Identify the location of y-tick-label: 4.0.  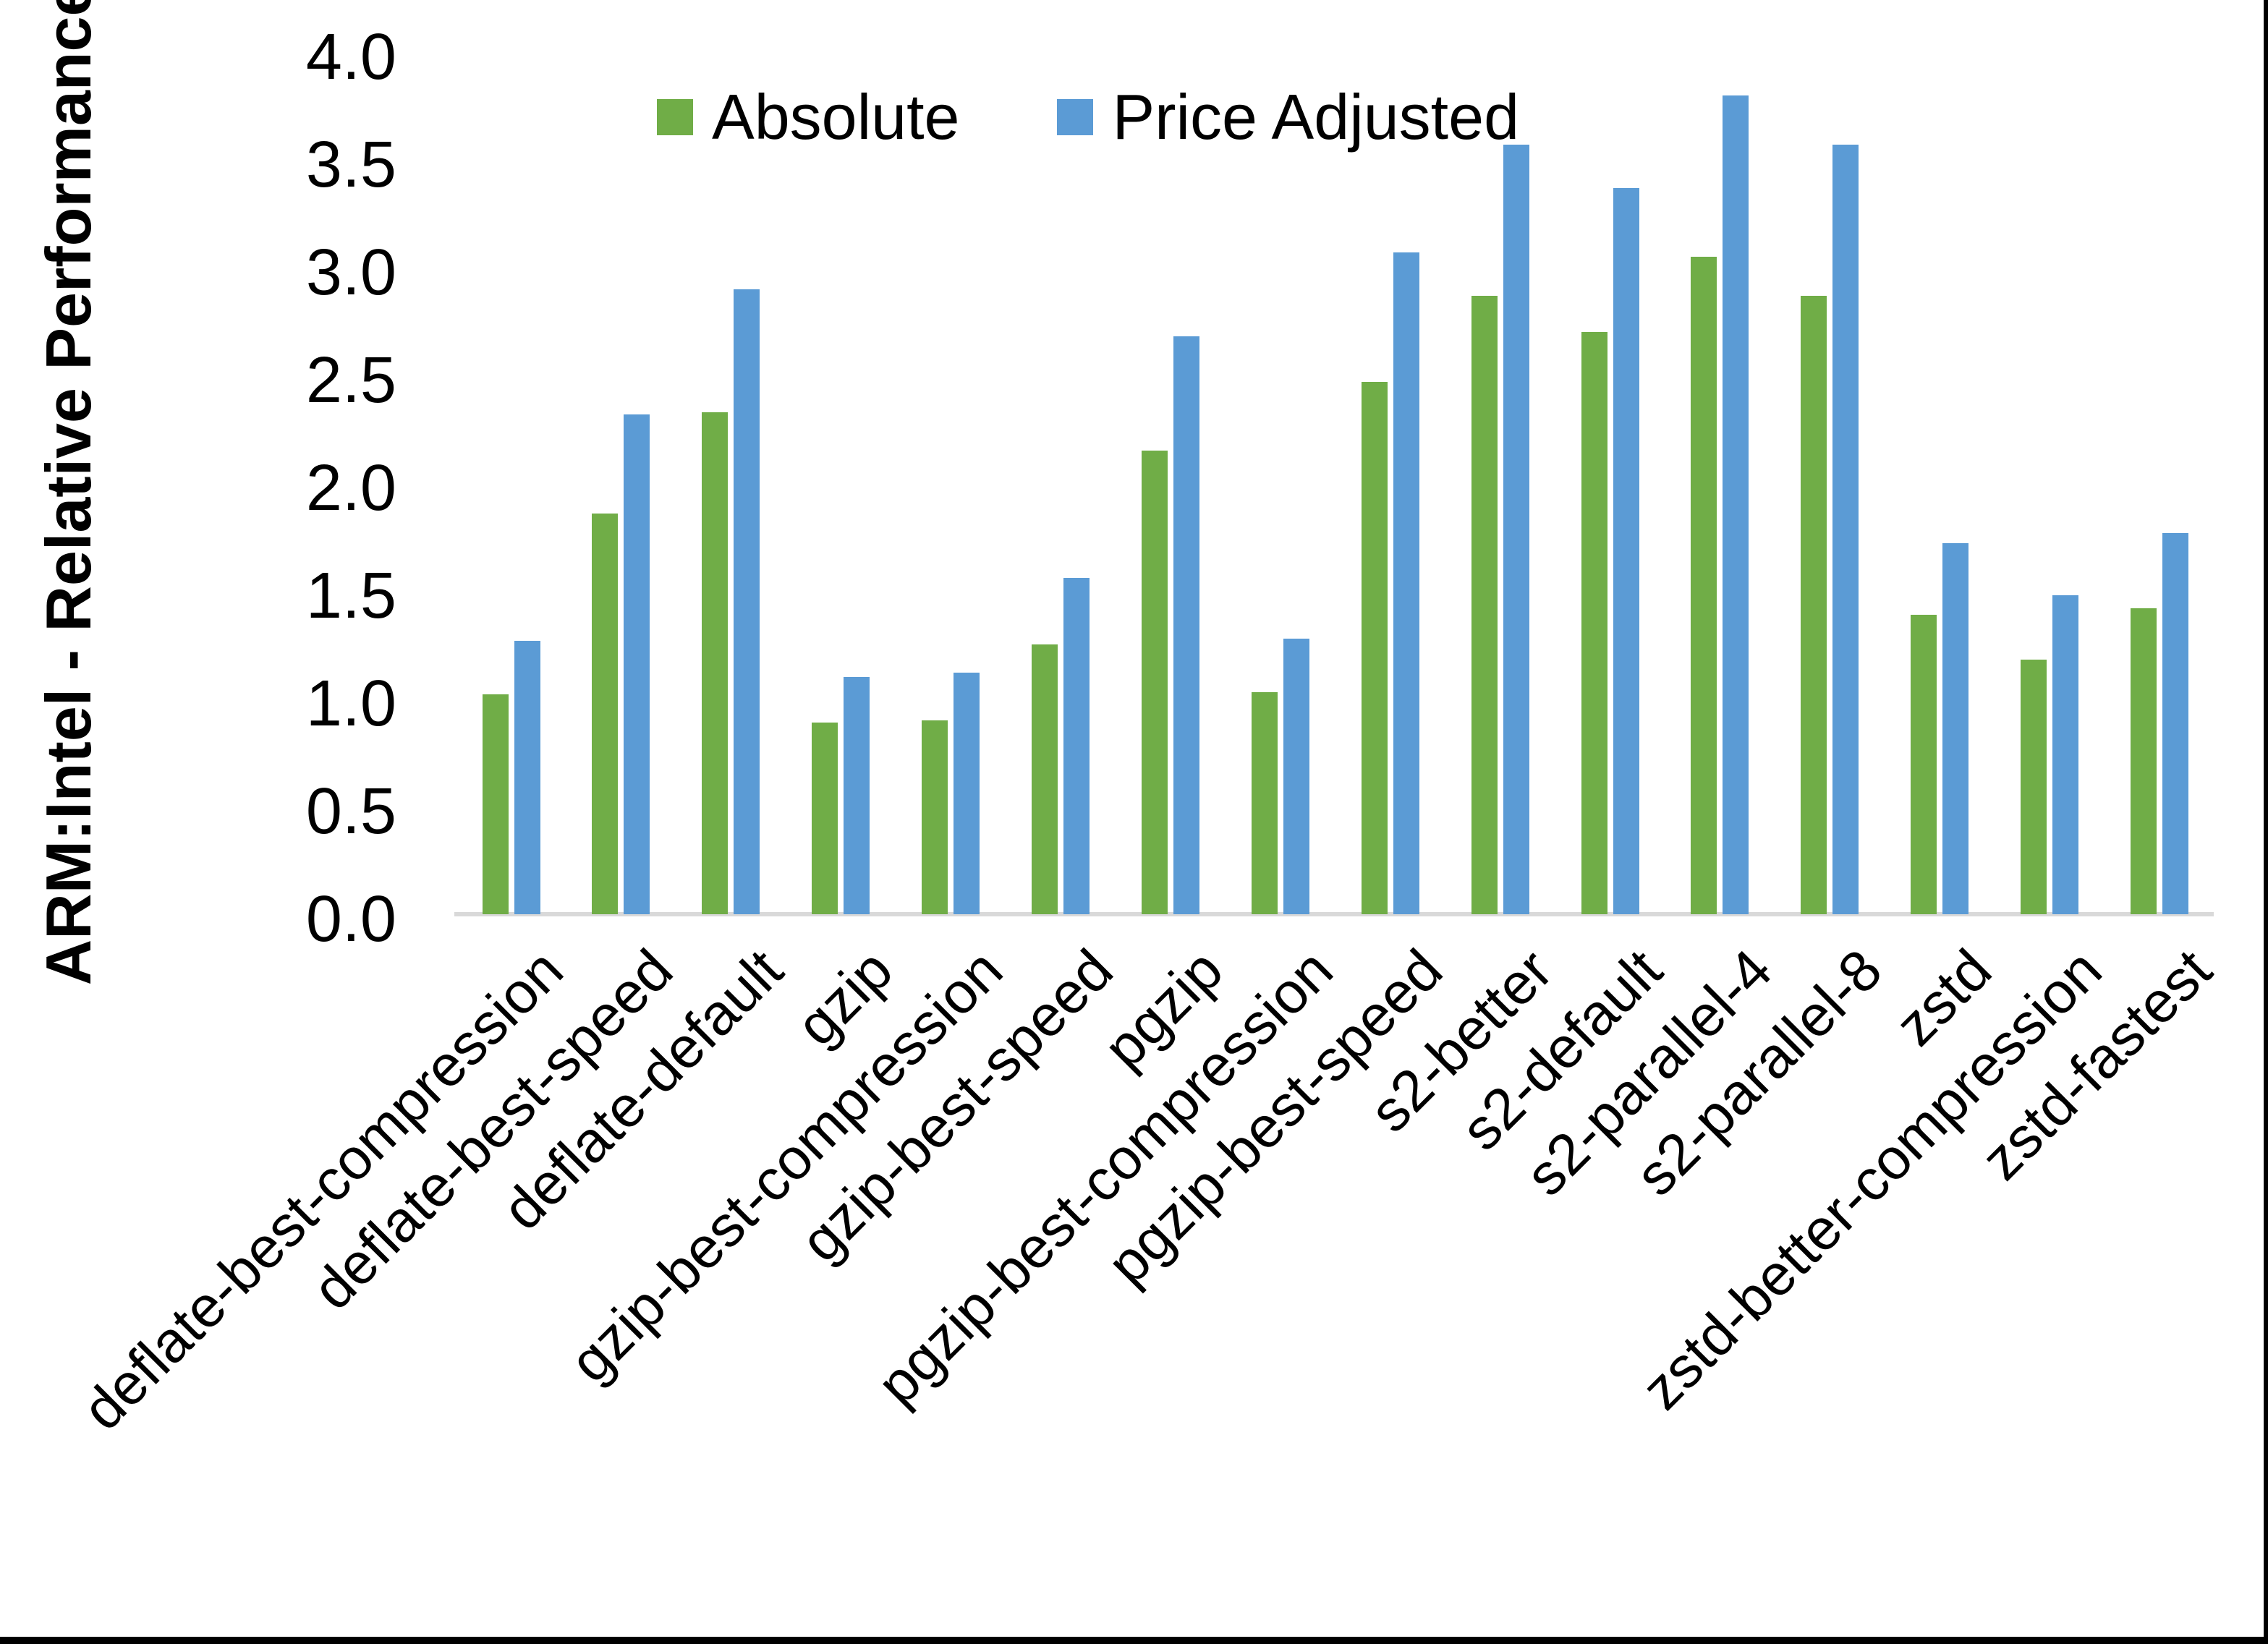
(350, 57).